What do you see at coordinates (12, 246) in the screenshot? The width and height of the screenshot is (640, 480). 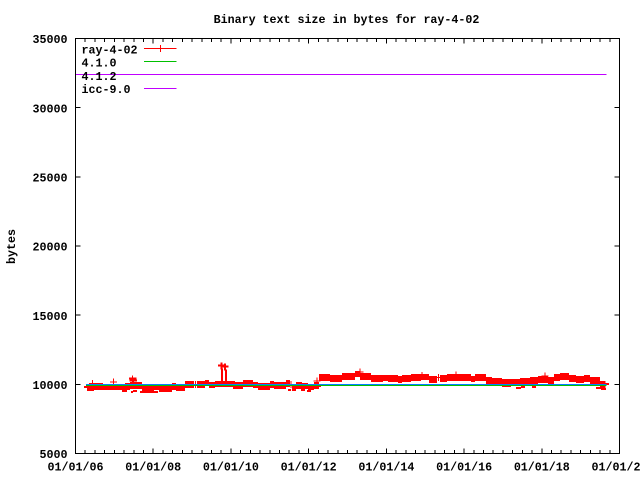 I see `svg-text: bytes` at bounding box center [12, 246].